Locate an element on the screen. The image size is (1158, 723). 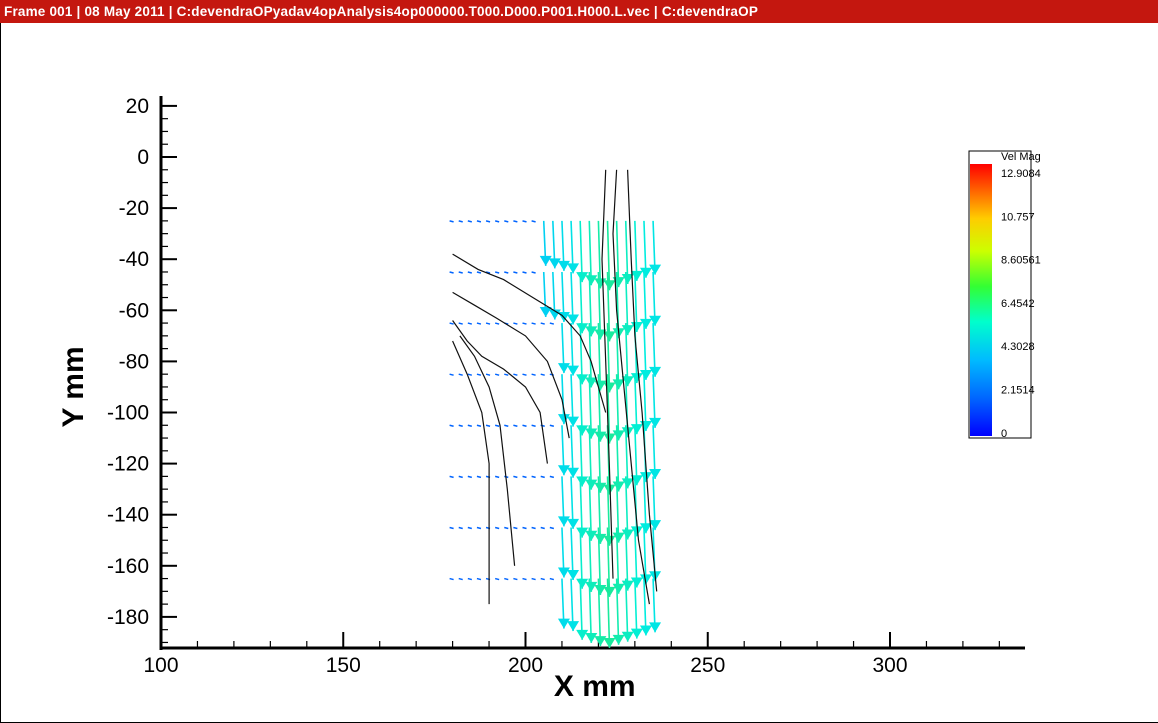
legend-colorbar is located at coordinates (981, 300).